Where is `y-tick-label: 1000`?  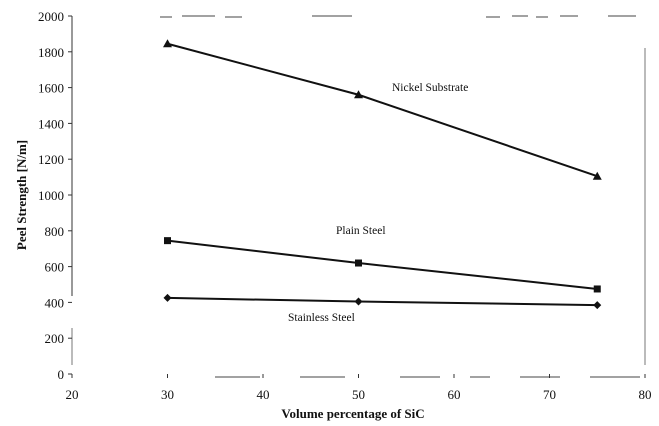 y-tick-label: 1000 is located at coordinates (51, 195).